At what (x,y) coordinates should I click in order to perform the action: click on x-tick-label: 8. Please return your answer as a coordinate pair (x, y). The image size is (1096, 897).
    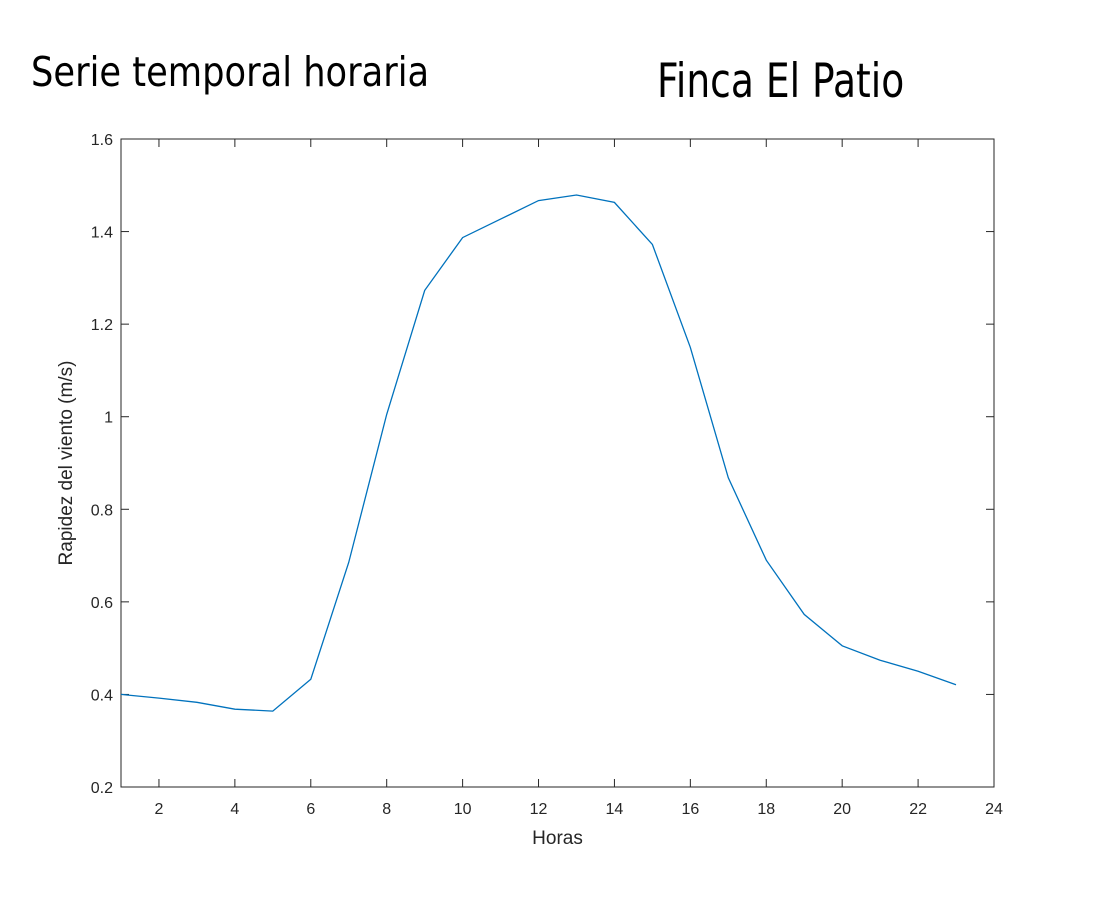
    Looking at the image, I should click on (386, 809).